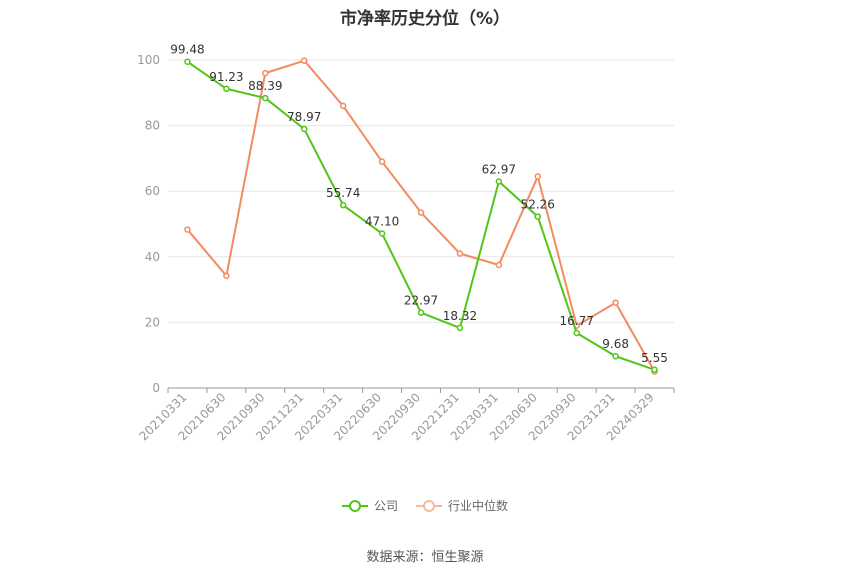 This screenshot has width=850, height=575. I want to click on data-label-6: 22.97, so click(421, 301).